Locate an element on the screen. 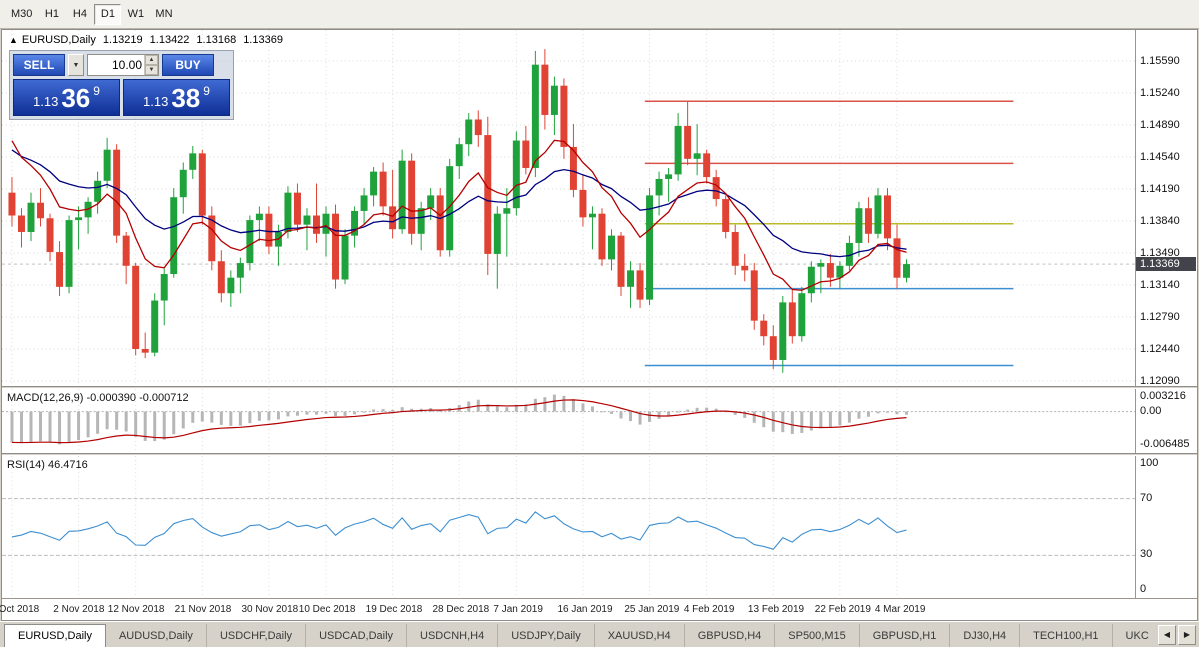 This screenshot has width=1199, height=647. price-tick: 1.13490 is located at coordinates (1160, 253).